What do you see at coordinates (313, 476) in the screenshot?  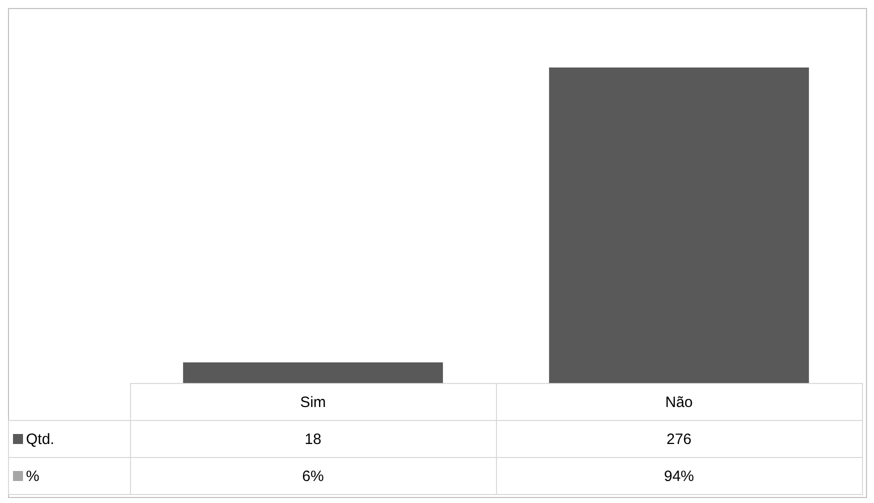 I see `data-label: 6%` at bounding box center [313, 476].